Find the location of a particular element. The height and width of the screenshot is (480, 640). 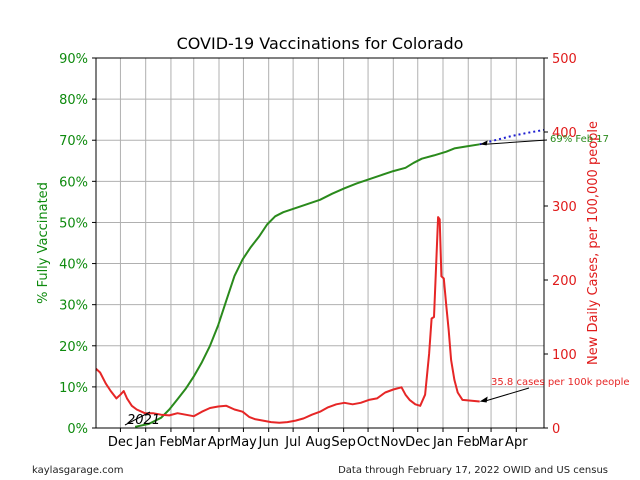

chart-title: COVID-19 Vaccinations for Colorado is located at coordinates (320, 43).